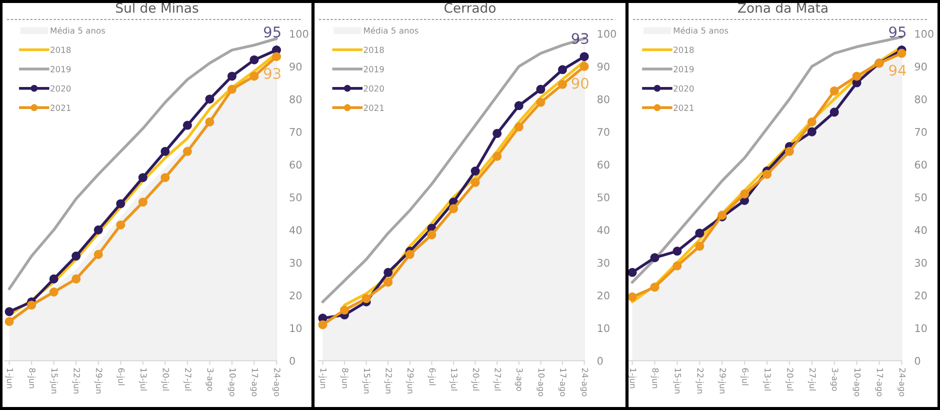  Describe the element at coordinates (632, 378) in the screenshot. I see `x-tick-label: 1-jun` at that location.